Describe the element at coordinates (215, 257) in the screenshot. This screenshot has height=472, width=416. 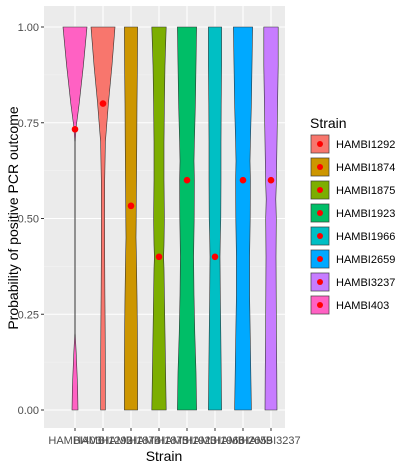
I see `mean-point-HAMBI1966` at that location.